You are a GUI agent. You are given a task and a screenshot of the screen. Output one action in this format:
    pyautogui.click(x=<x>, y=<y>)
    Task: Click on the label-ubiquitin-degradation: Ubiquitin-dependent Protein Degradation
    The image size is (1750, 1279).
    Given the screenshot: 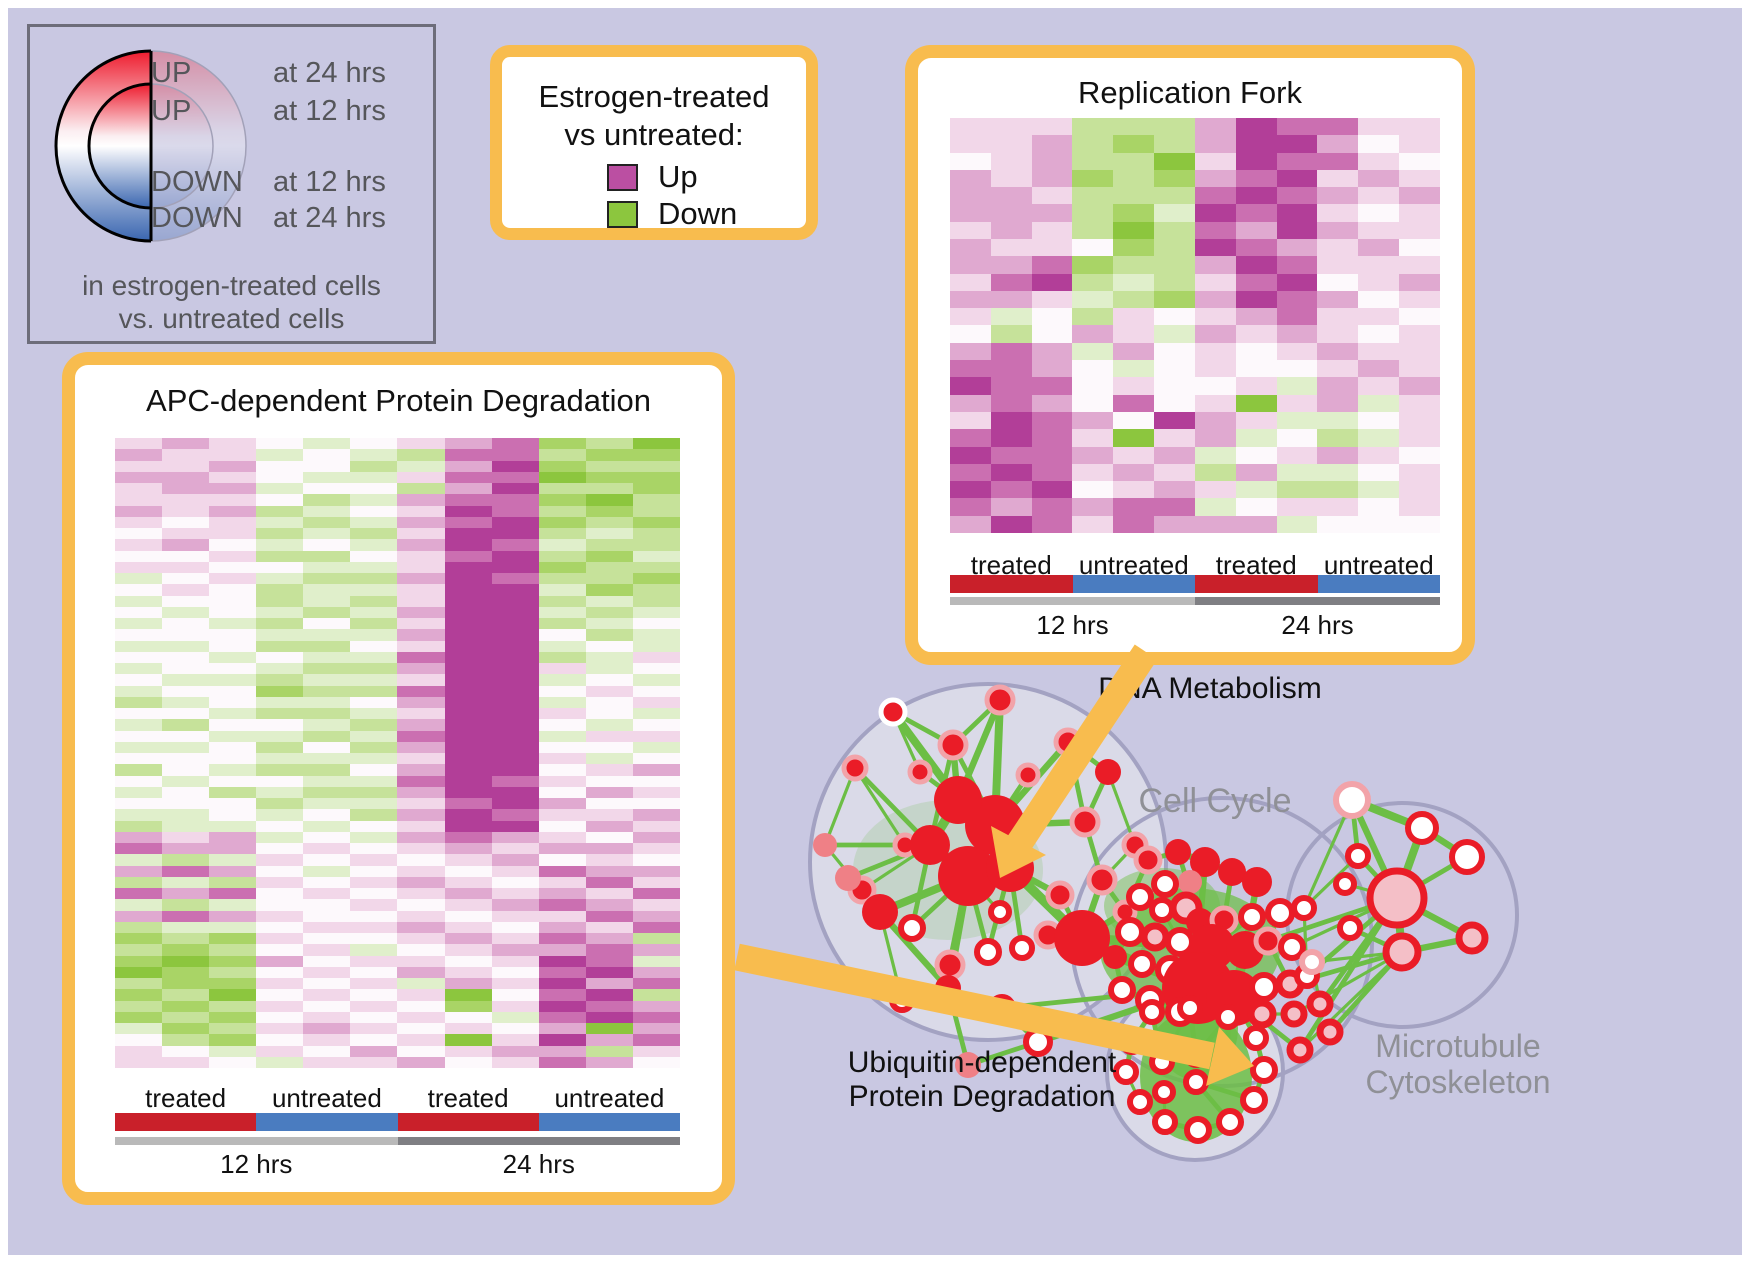 What is the action you would take?
    pyautogui.click(x=982, y=1079)
    